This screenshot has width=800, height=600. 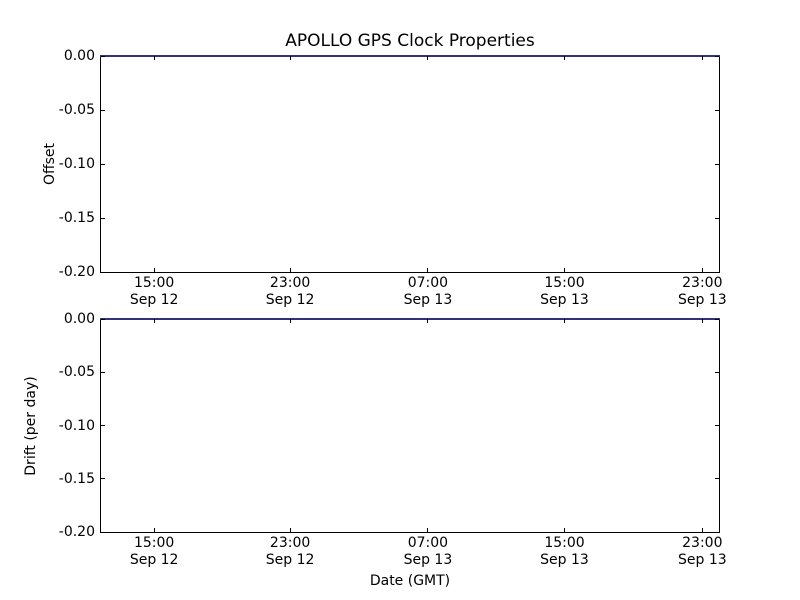 I want to click on offset-y-axis-label: Offset, so click(x=50, y=164).